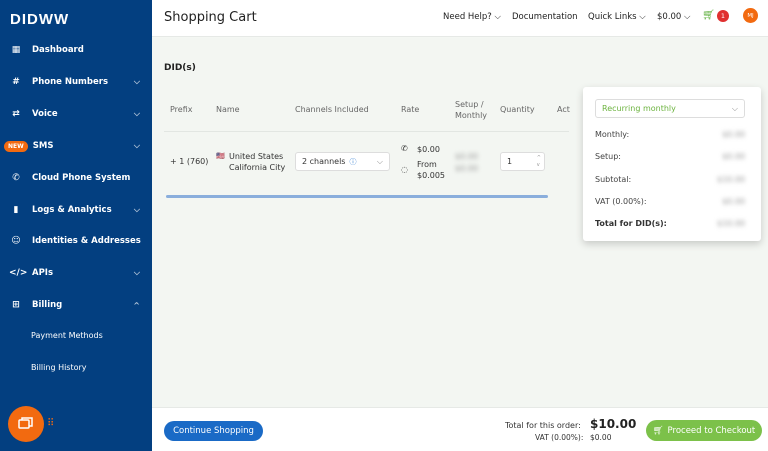  I want to click on monthly-label: Monthly:, so click(612, 134).